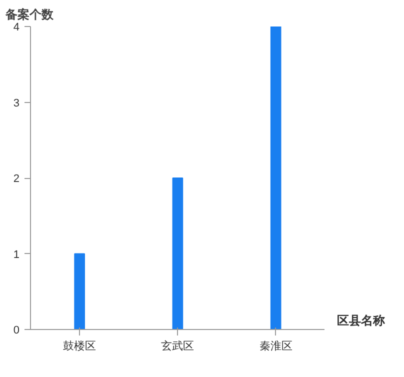  Describe the element at coordinates (16, 330) in the screenshot. I see `y-tick-label: 0` at that location.